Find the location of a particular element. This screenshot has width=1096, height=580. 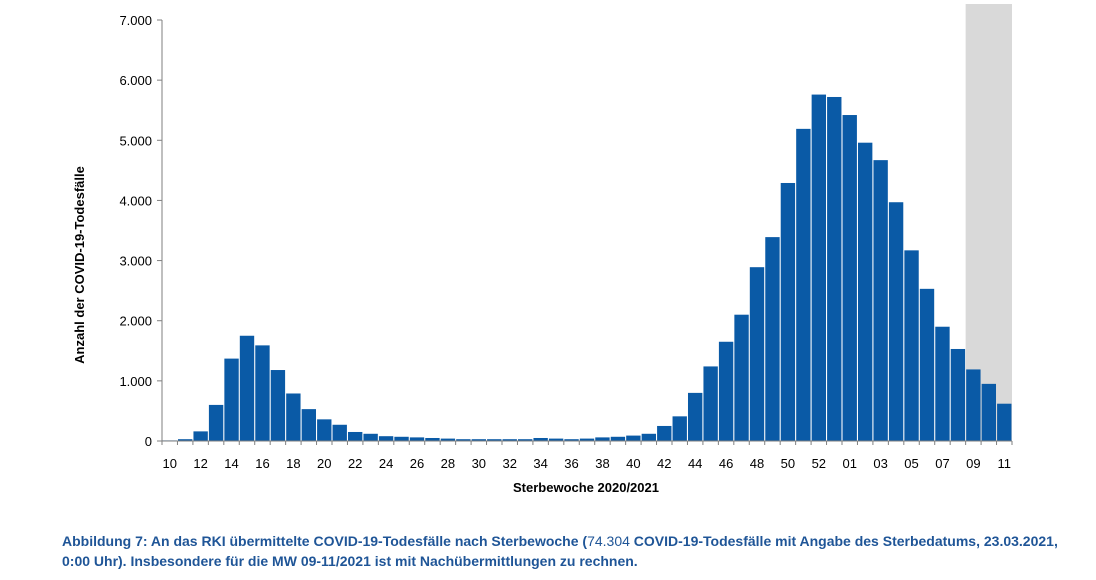

y-tick-label: 5.000 is located at coordinates (135, 140).